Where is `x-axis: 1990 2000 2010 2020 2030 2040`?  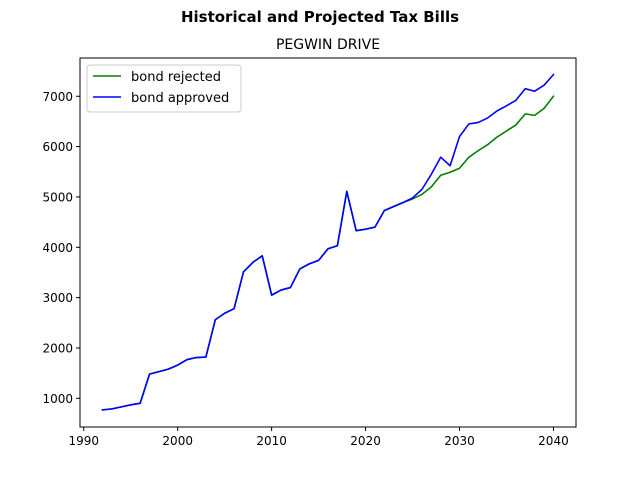 x-axis: 1990 2000 2010 2020 2030 2040 is located at coordinates (318, 437).